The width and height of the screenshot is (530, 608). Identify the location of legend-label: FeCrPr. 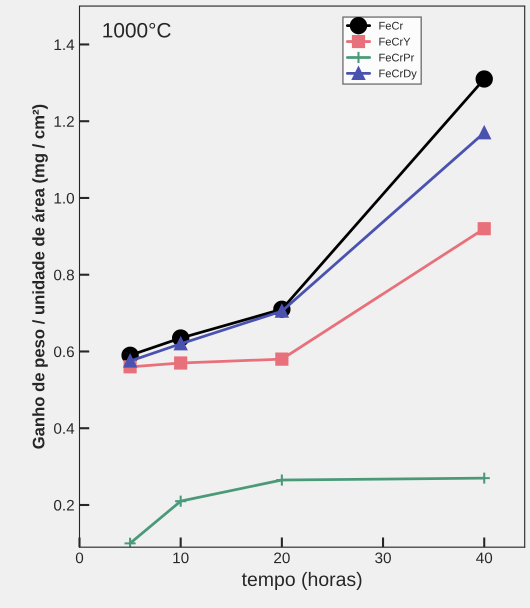
(396, 58).